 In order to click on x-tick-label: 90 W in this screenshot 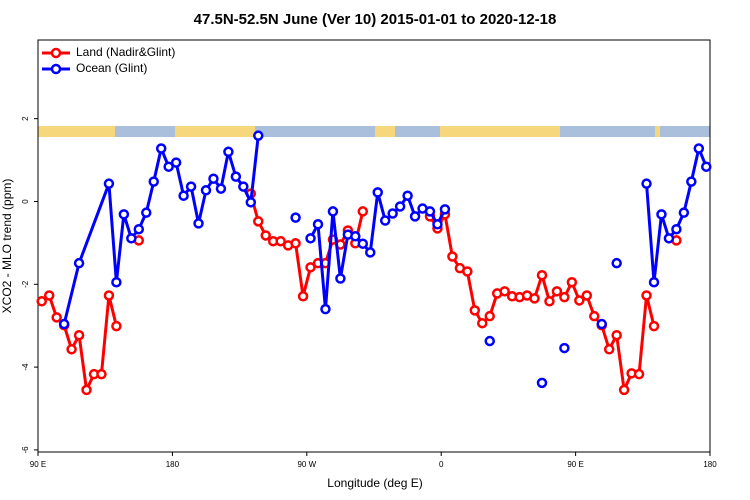, I will do `click(306, 464)`.